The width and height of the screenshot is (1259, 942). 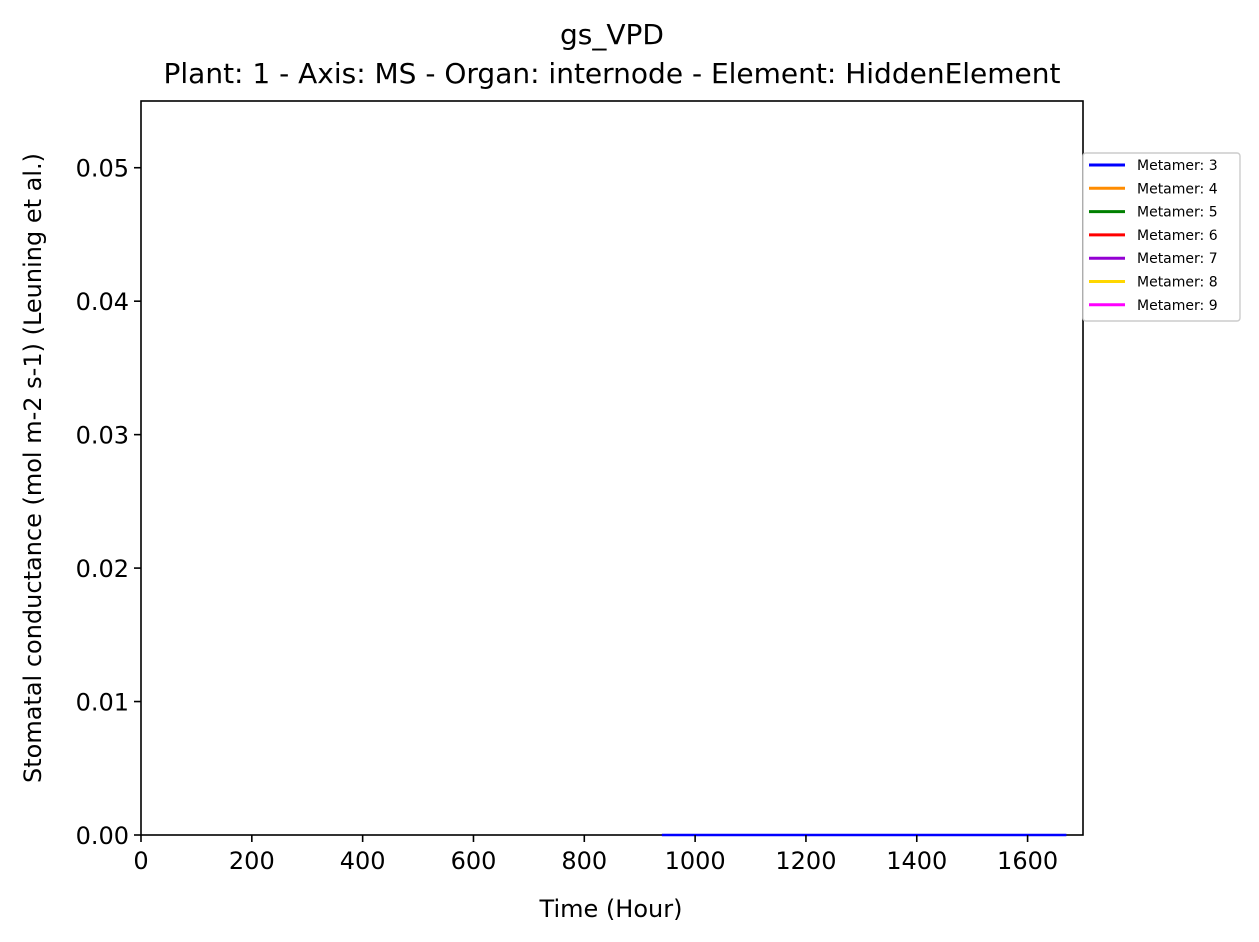 I want to click on x-axis-ticks: 0 200 400 600 800 1000 1200 1400 1600, so click(x=595, y=855).